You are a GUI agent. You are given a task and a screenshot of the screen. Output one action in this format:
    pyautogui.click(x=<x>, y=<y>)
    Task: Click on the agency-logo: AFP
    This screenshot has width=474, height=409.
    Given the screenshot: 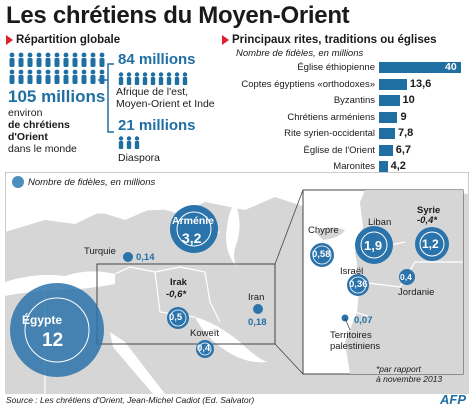 What is the action you would take?
    pyautogui.click(x=453, y=399)
    